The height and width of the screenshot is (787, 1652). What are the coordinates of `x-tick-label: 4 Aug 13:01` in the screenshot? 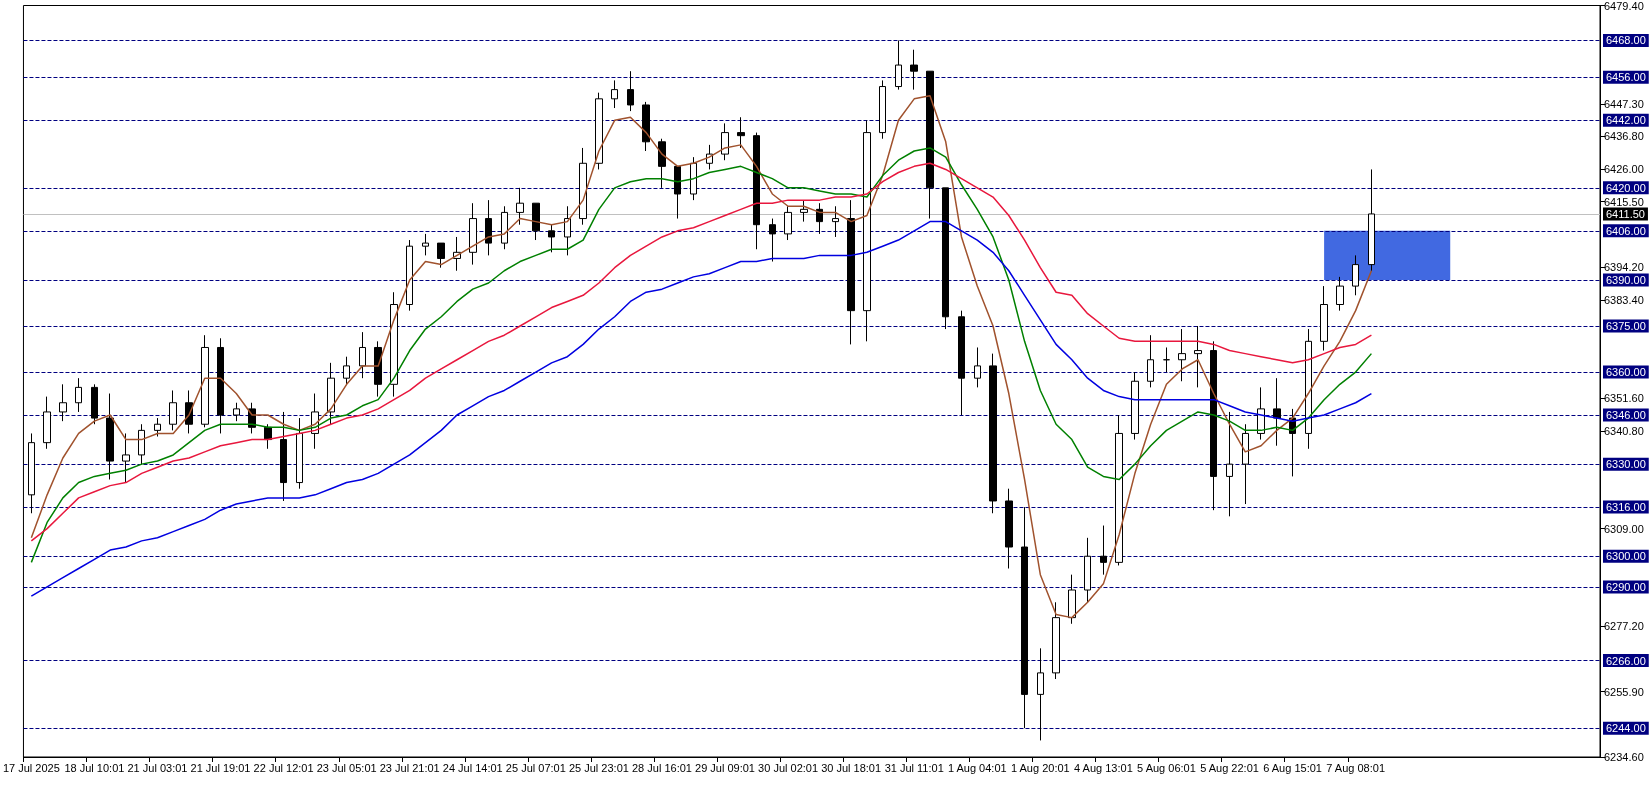 It's located at (1103, 767).